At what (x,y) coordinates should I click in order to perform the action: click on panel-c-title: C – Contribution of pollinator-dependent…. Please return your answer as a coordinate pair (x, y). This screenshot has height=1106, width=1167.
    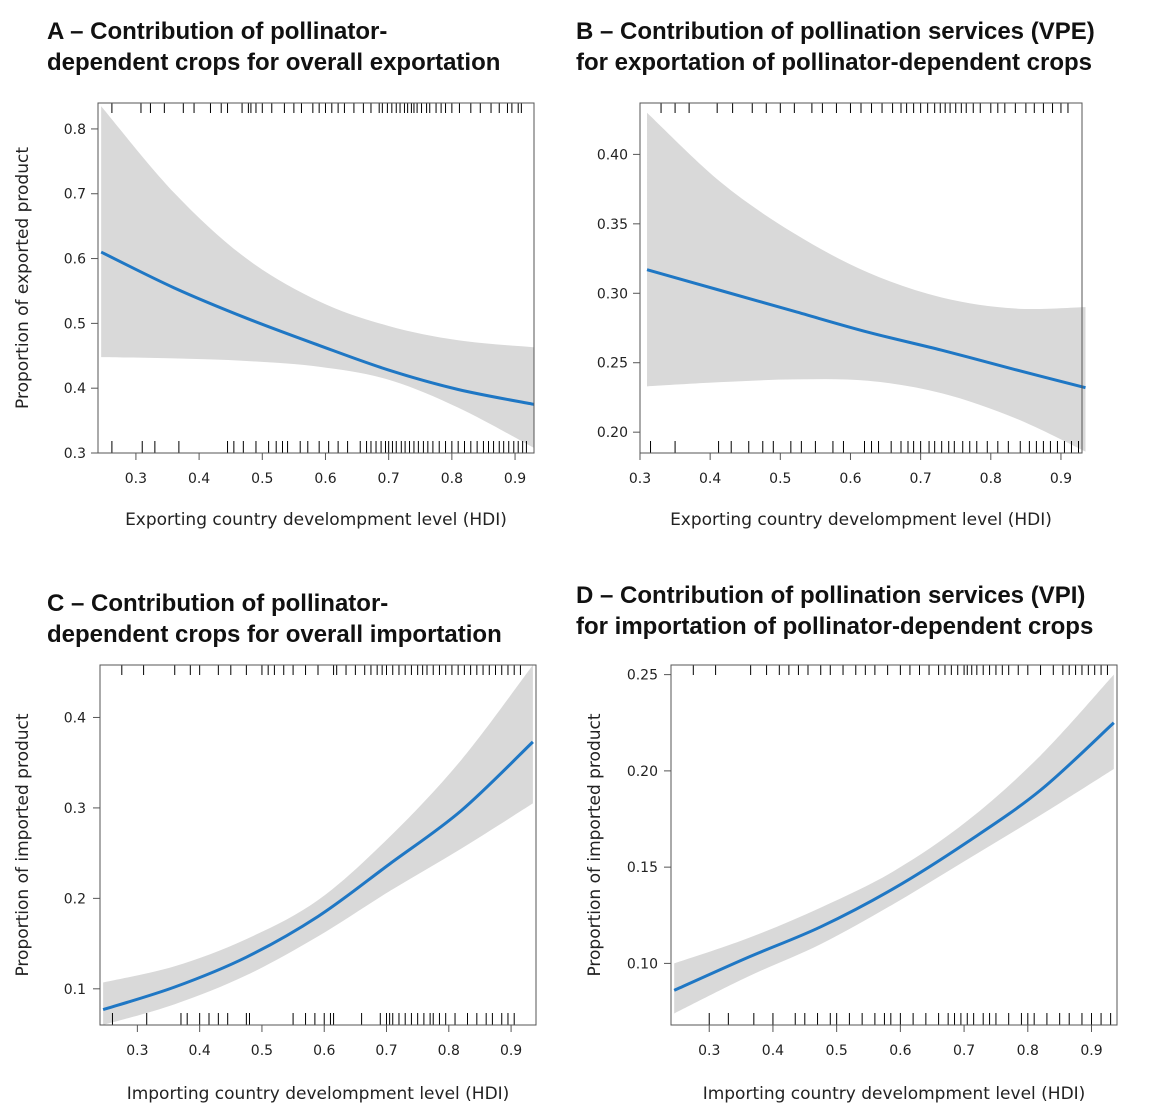
    Looking at the image, I should click on (274, 619).